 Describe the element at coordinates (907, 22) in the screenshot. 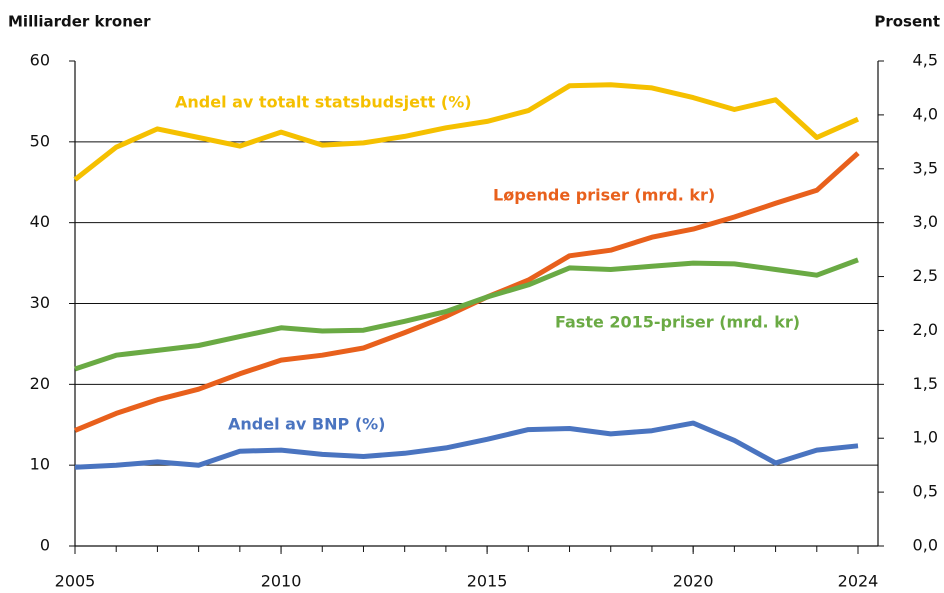

I see `y2-axis-label: Prosent` at that location.